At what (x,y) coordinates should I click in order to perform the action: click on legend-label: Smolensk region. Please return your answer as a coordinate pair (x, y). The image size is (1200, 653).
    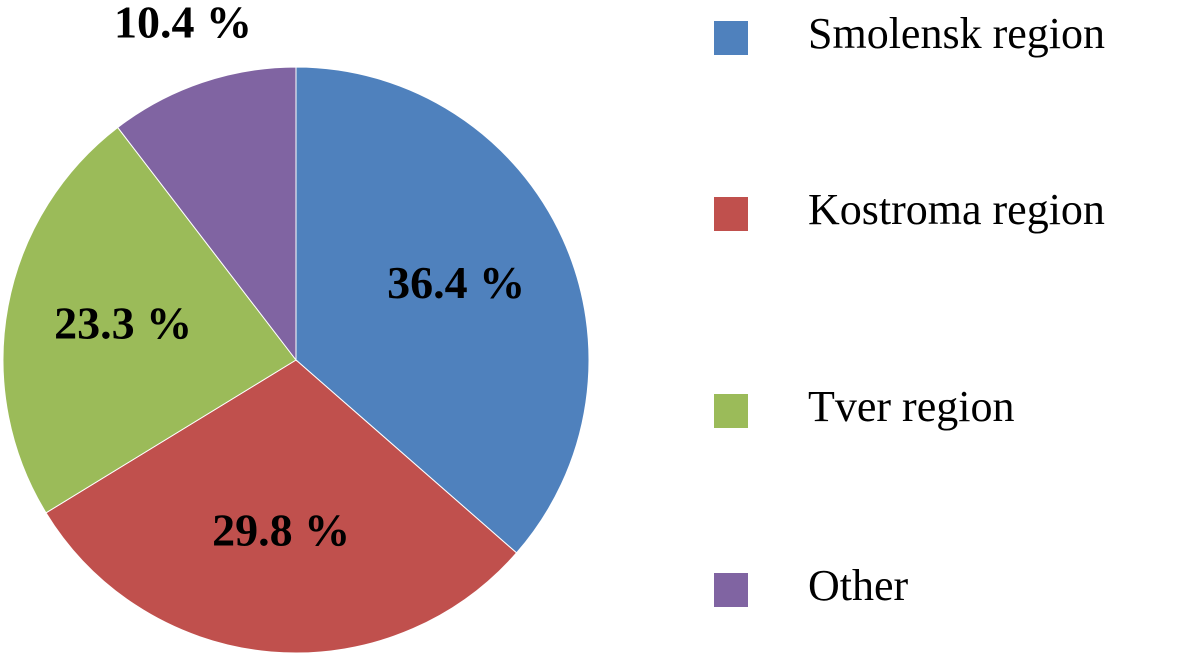
    Looking at the image, I should click on (956, 33).